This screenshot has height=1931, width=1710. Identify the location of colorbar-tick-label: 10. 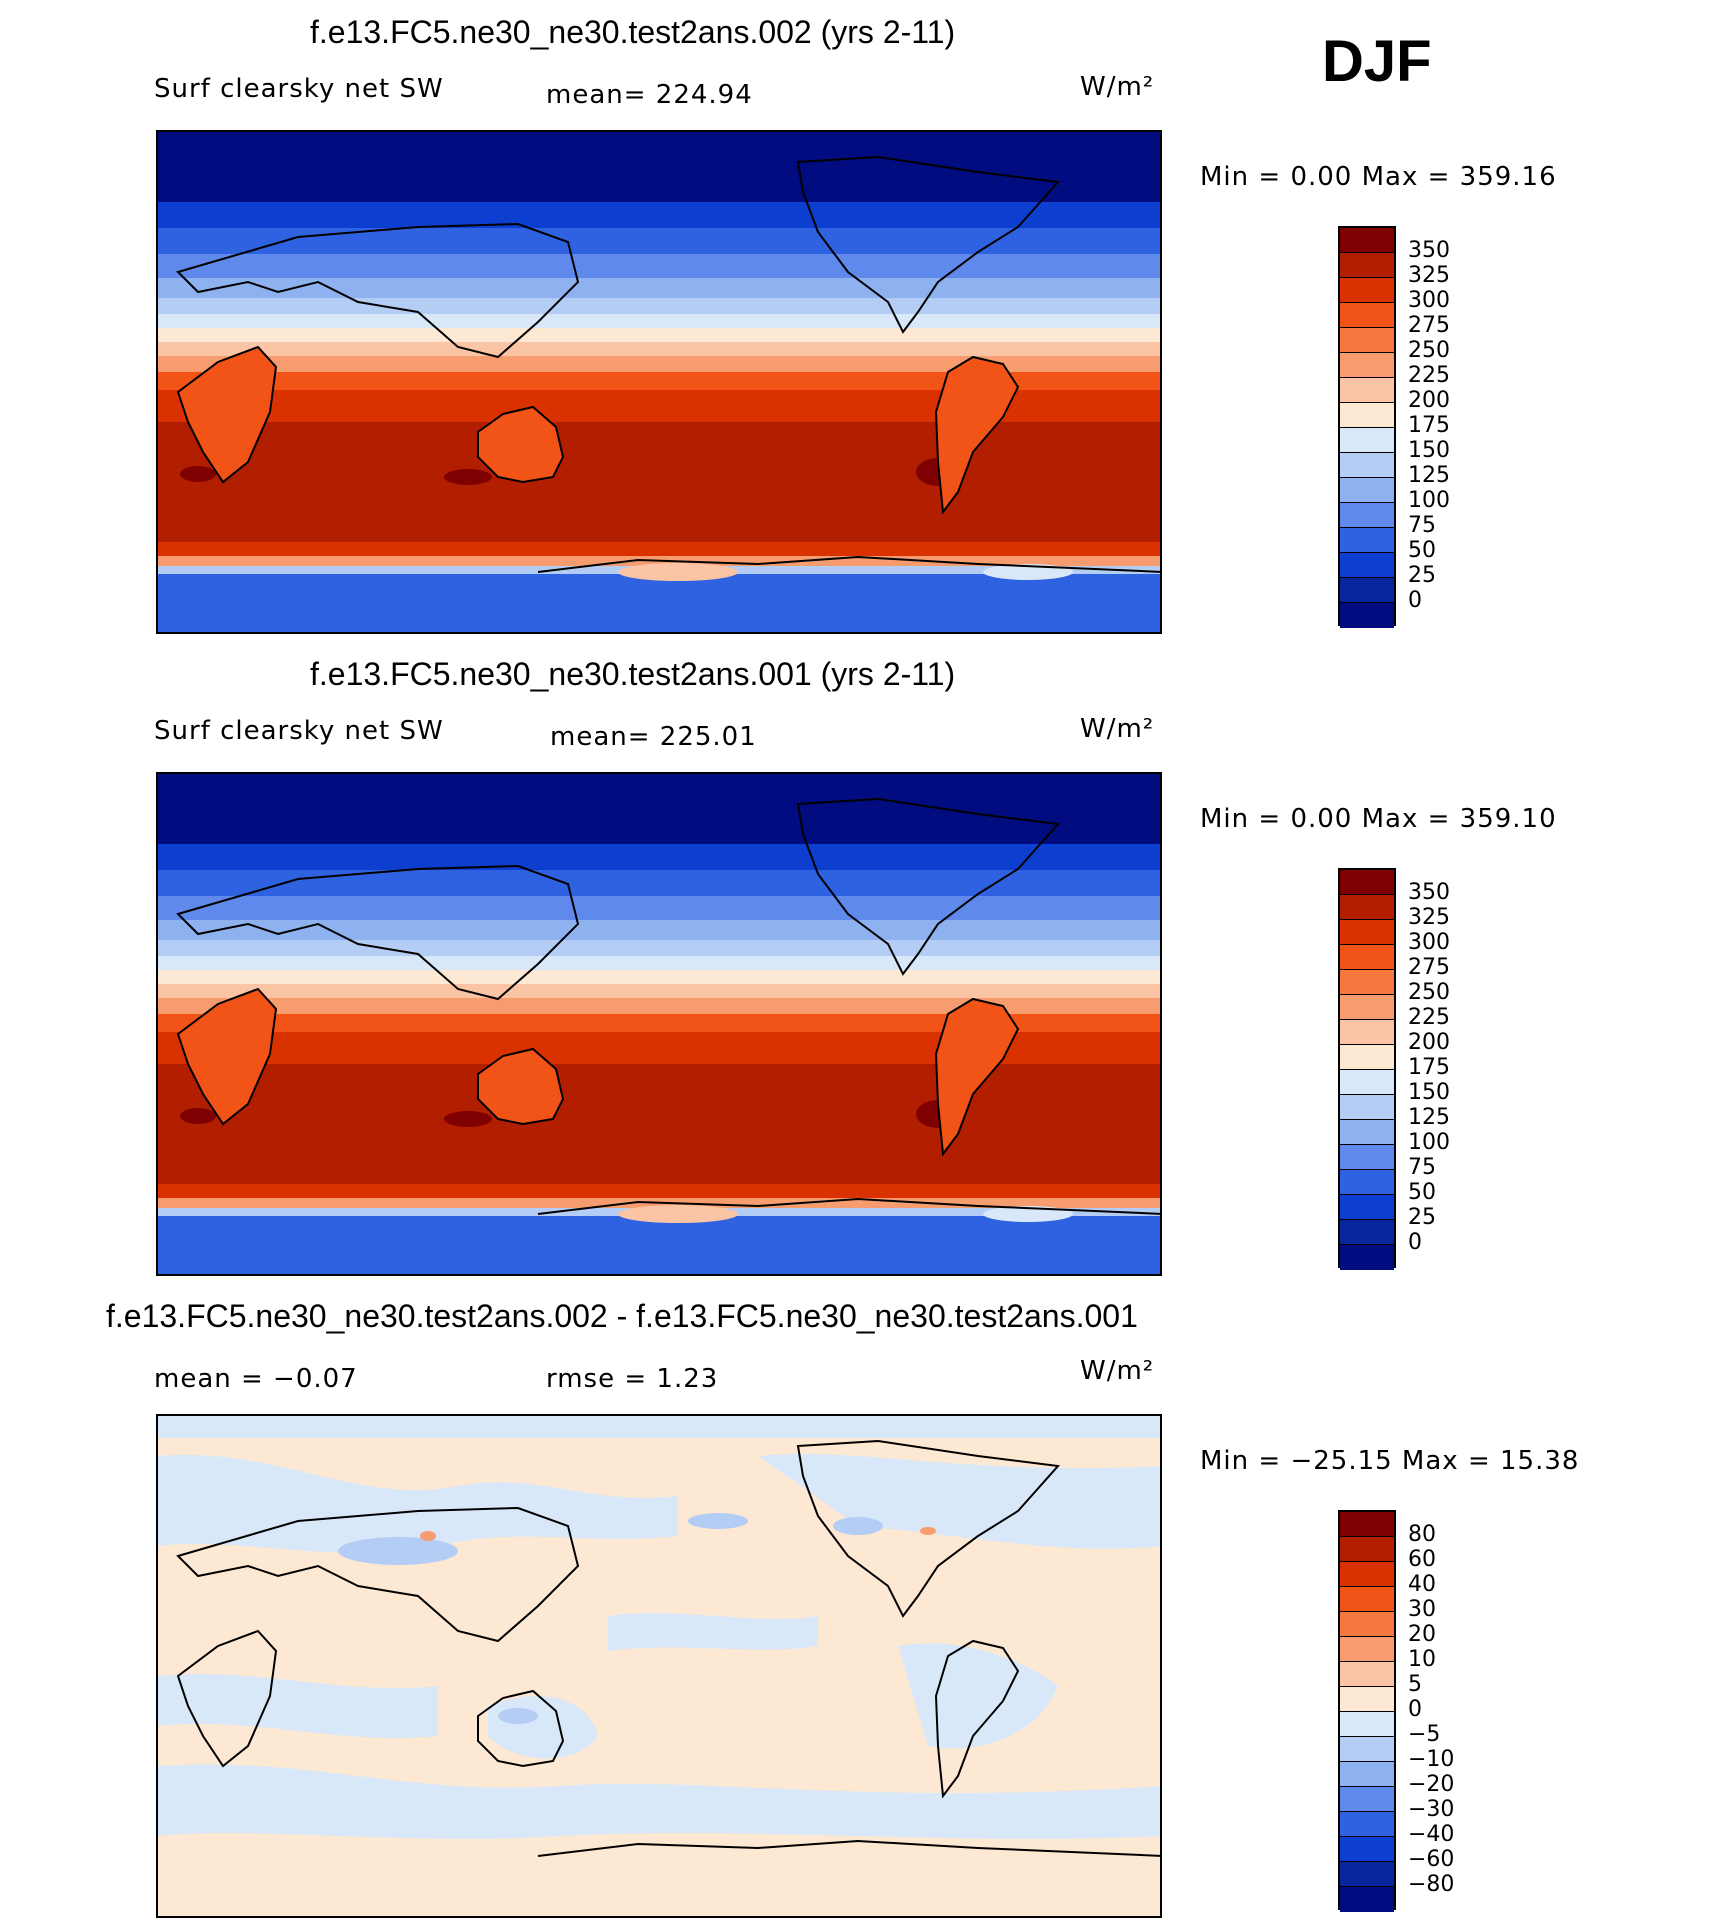
(1422, 1659).